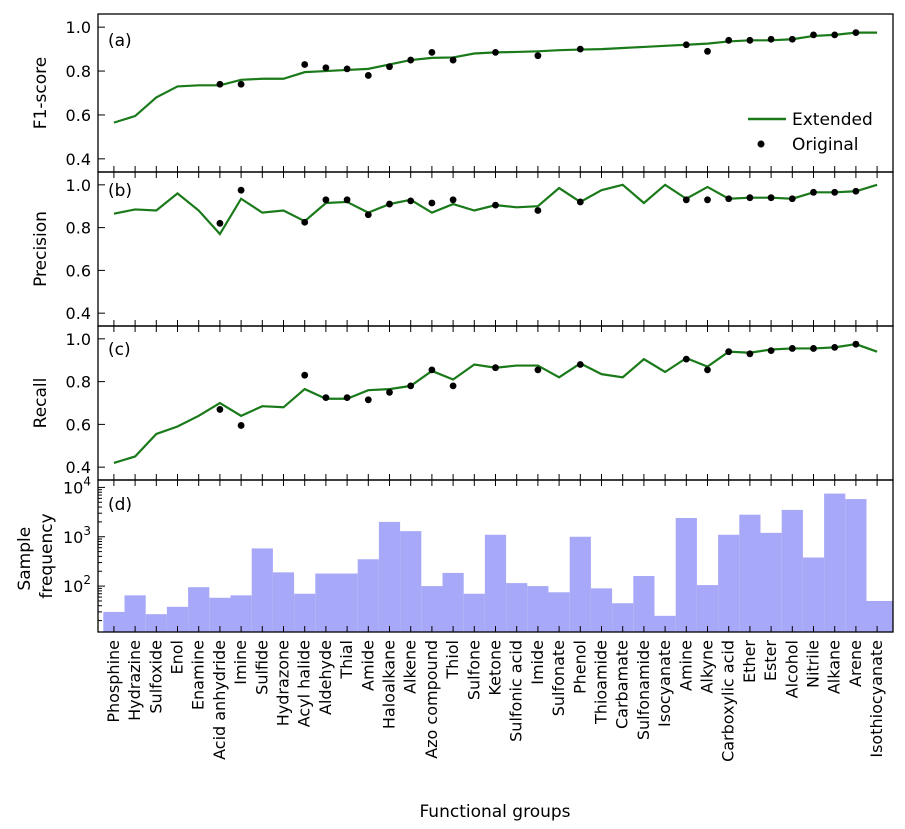 This screenshot has height=829, width=905. What do you see at coordinates (495, 368) in the screenshot?
I see `panel-c-original-point-ketone` at bounding box center [495, 368].